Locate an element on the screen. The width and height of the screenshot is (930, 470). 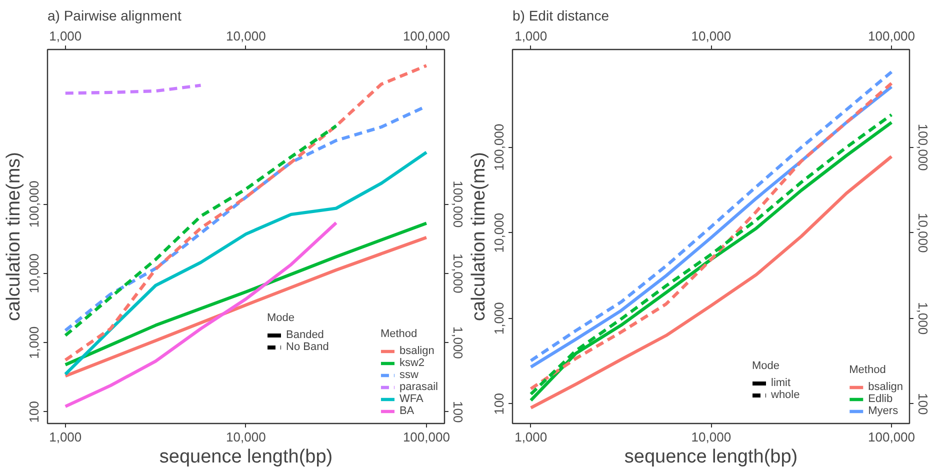
annotation: No Band is located at coordinates (307, 347).